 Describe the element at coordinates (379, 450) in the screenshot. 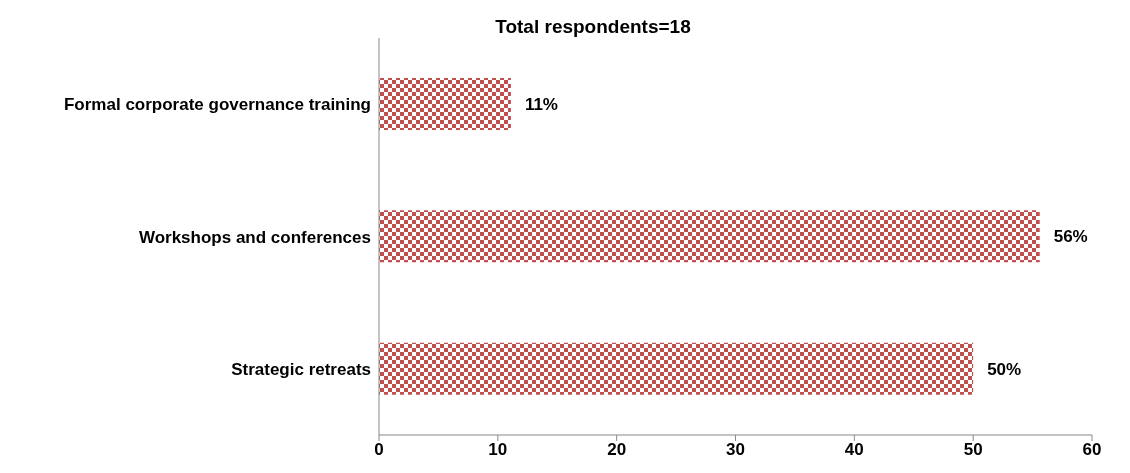

I see `x-tick-label: 0` at that location.